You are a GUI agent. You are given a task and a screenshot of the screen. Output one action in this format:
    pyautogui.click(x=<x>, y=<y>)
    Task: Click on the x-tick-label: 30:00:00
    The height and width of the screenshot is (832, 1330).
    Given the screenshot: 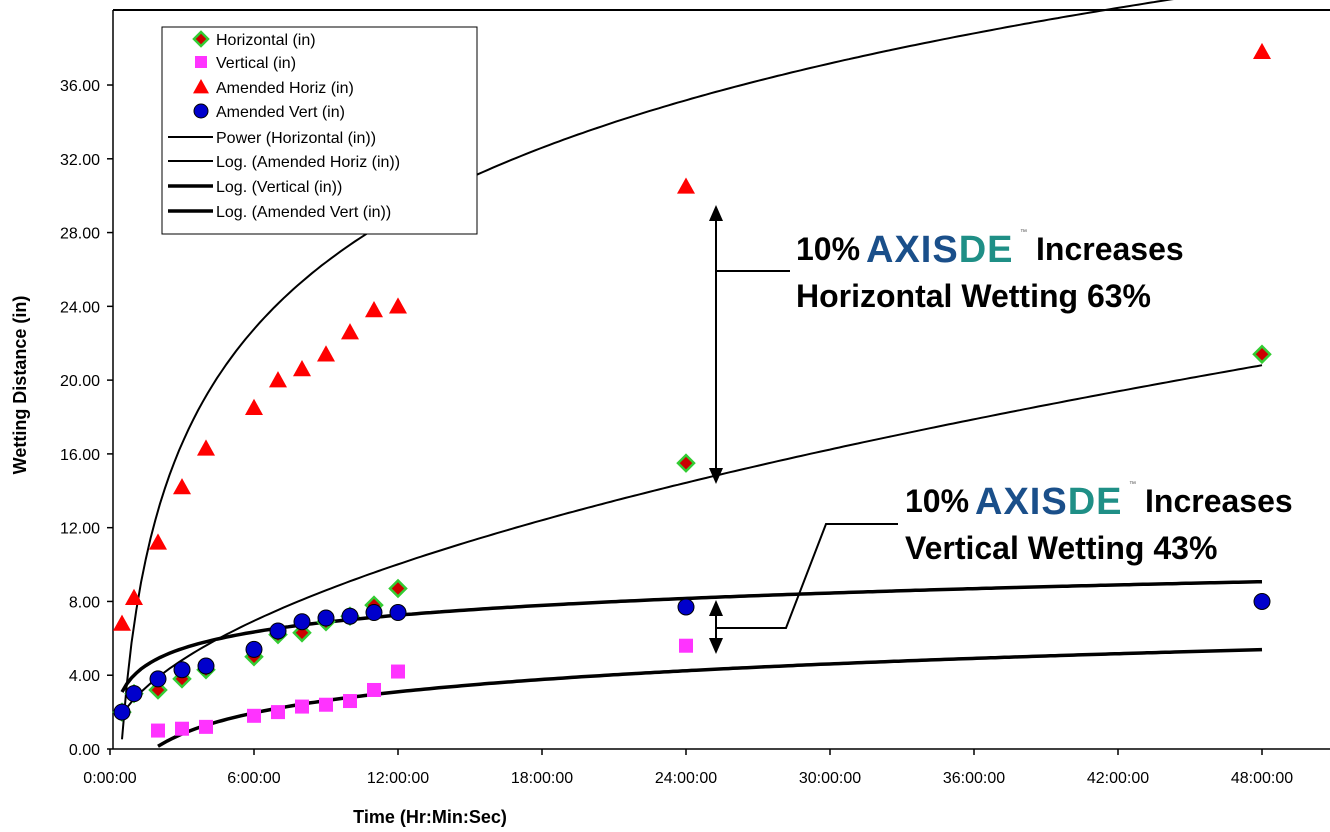 What is the action you would take?
    pyautogui.click(x=830, y=778)
    